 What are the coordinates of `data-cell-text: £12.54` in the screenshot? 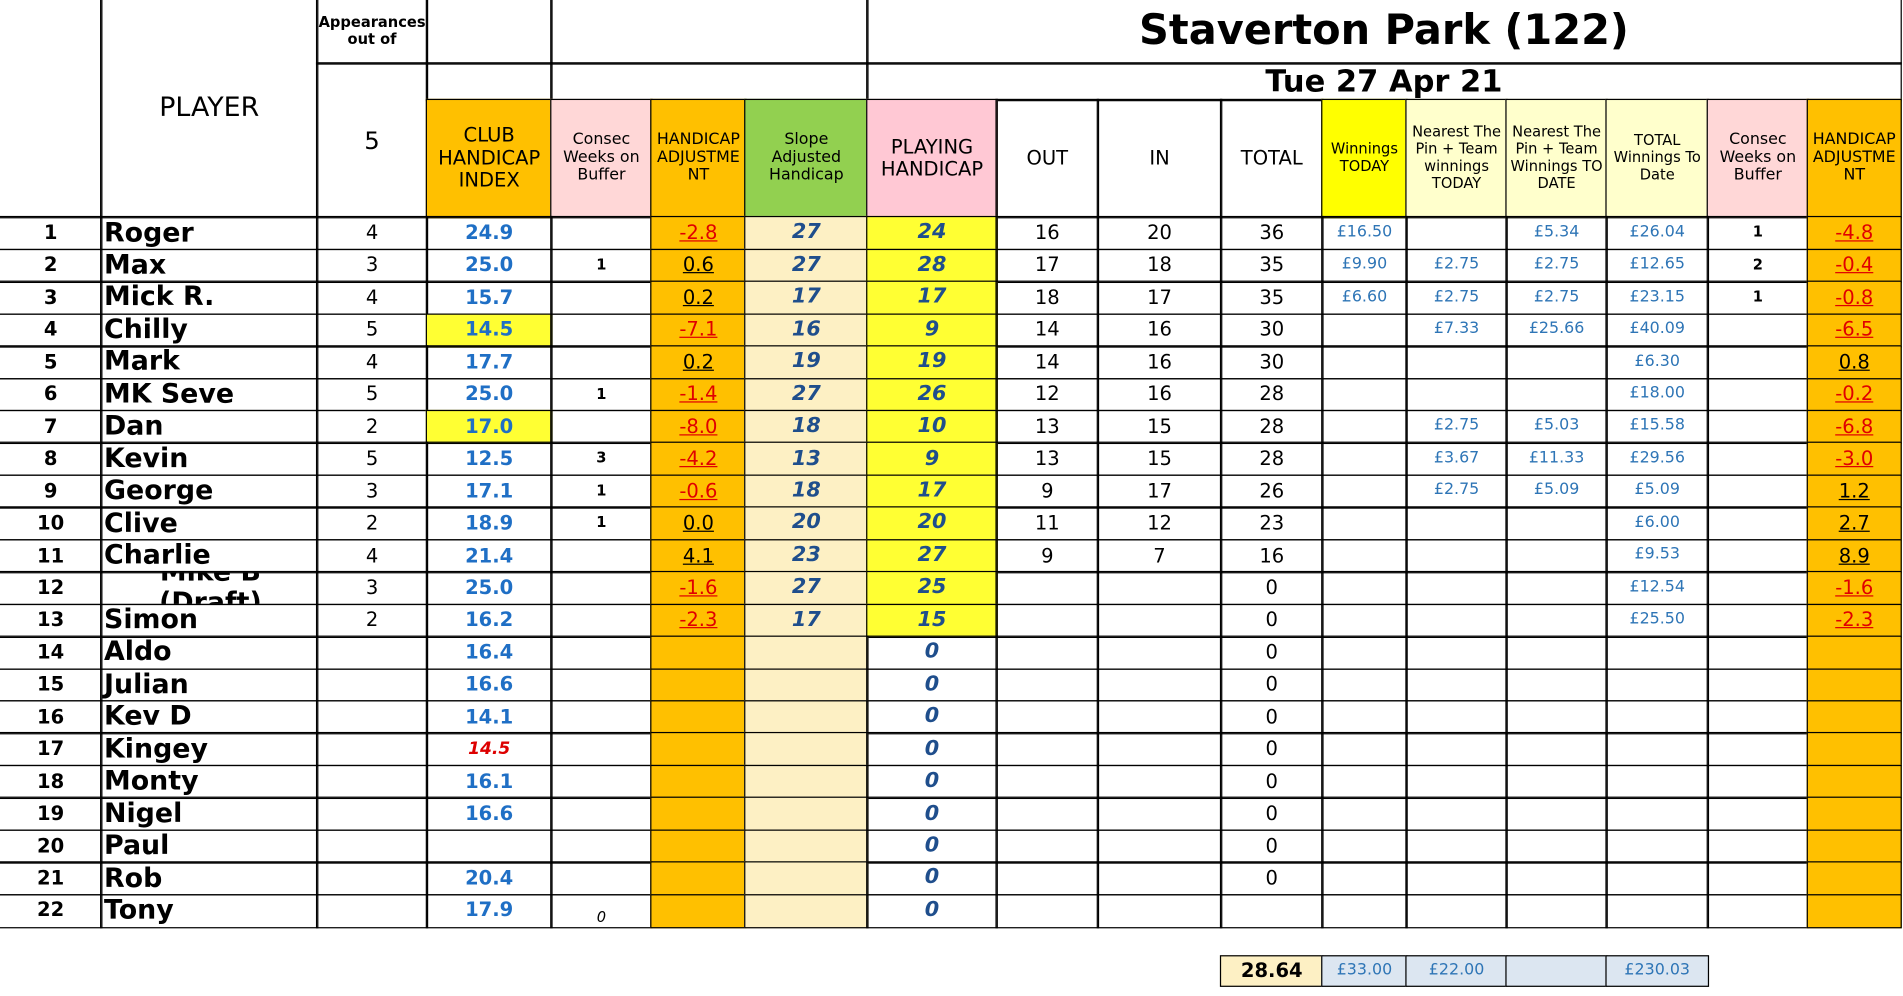 It's located at (1657, 587).